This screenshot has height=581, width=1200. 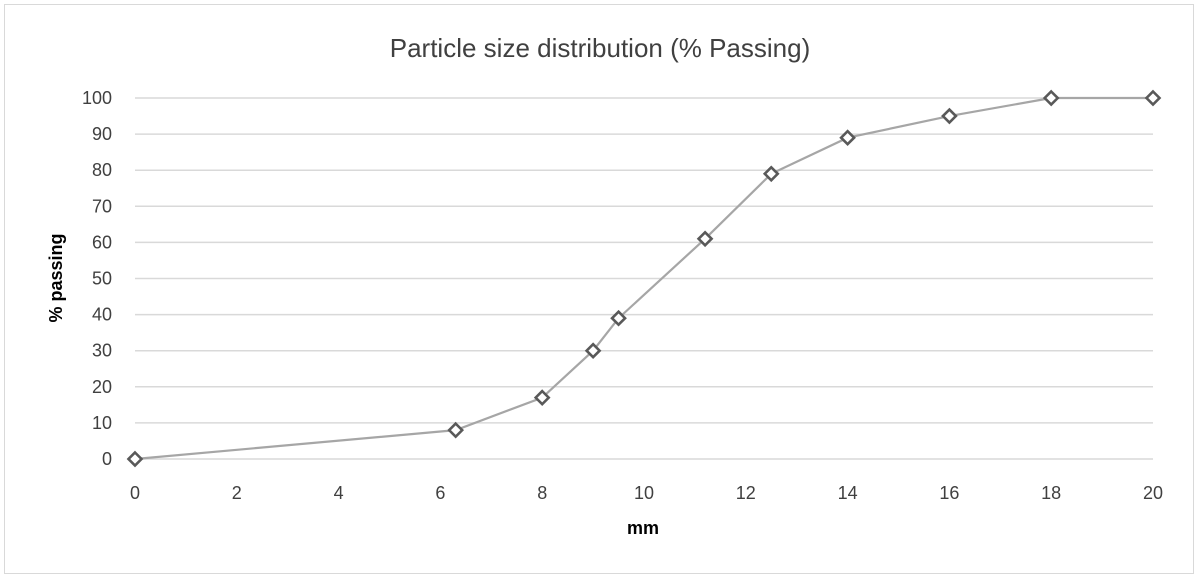 I want to click on y-axis-label: % passing, so click(x=56, y=277).